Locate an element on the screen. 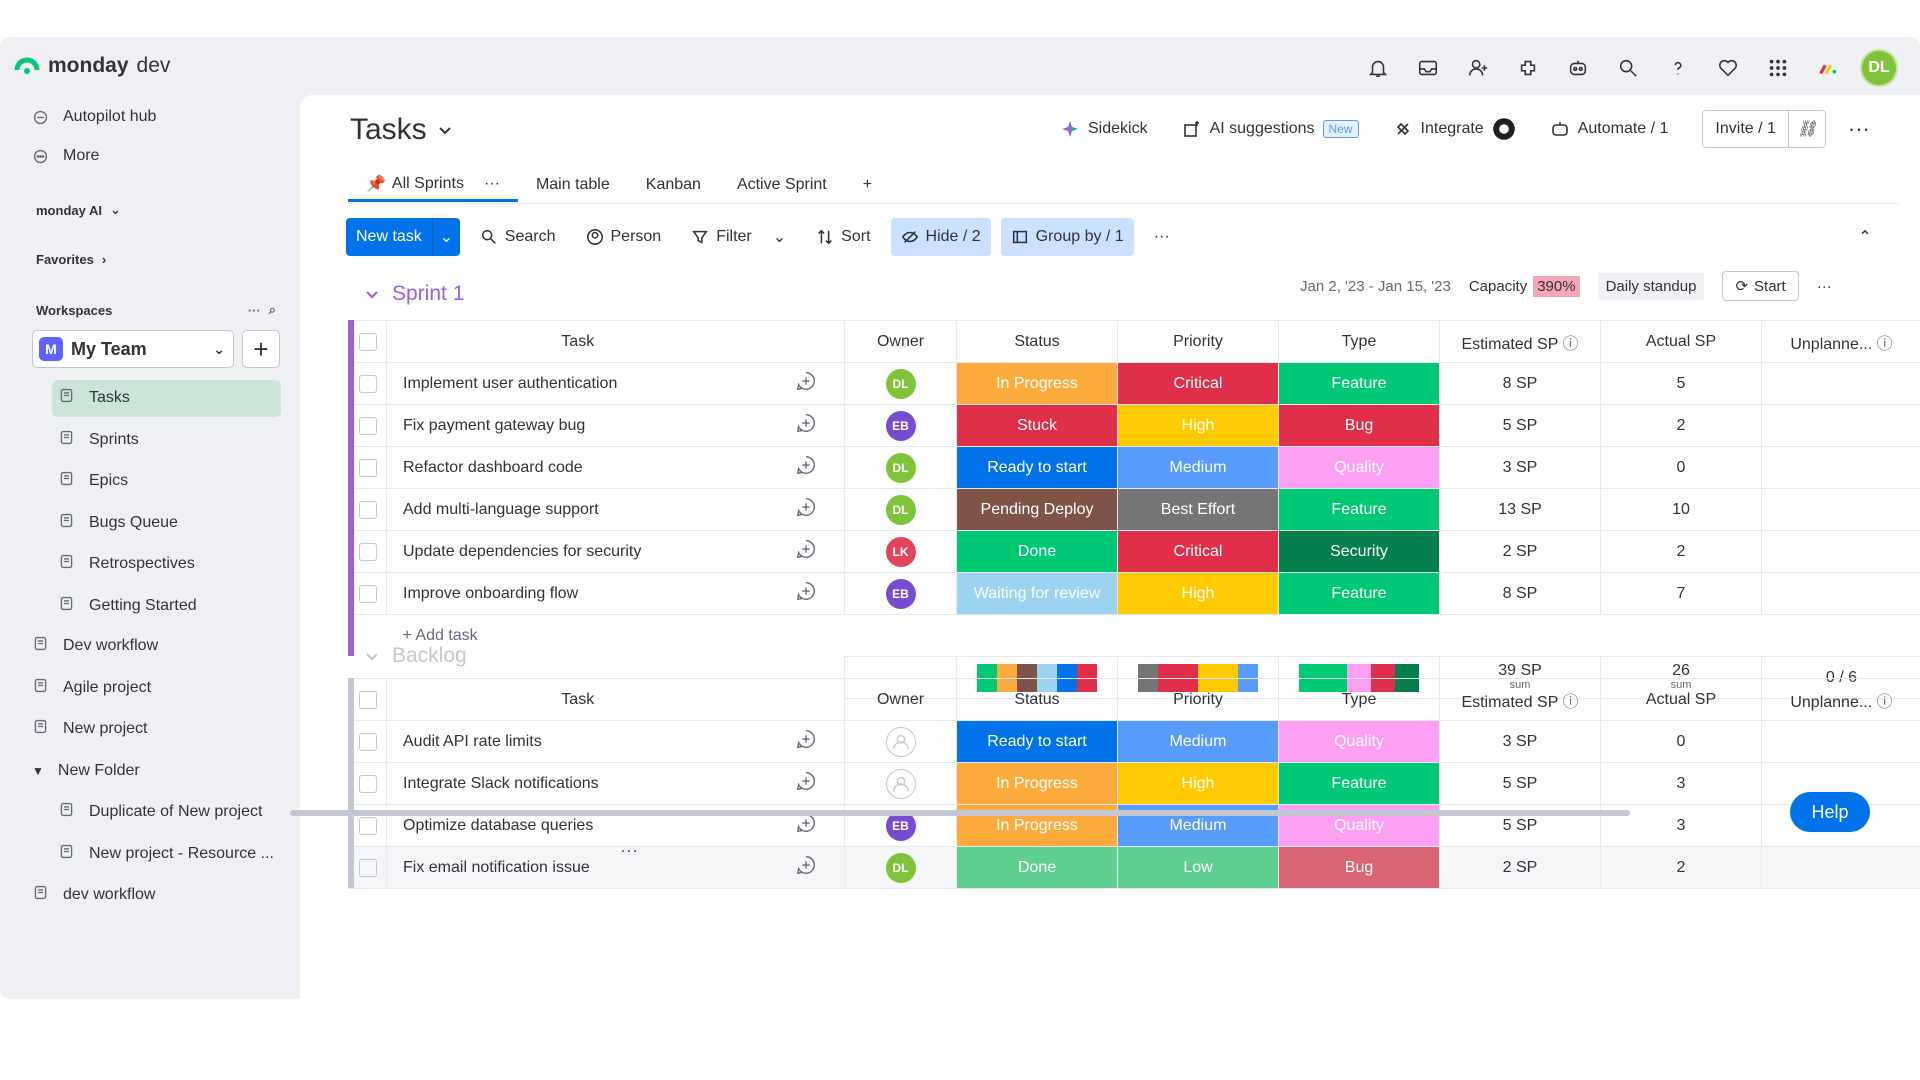  sidebar-folder-1: Agile project is located at coordinates (91, 688).